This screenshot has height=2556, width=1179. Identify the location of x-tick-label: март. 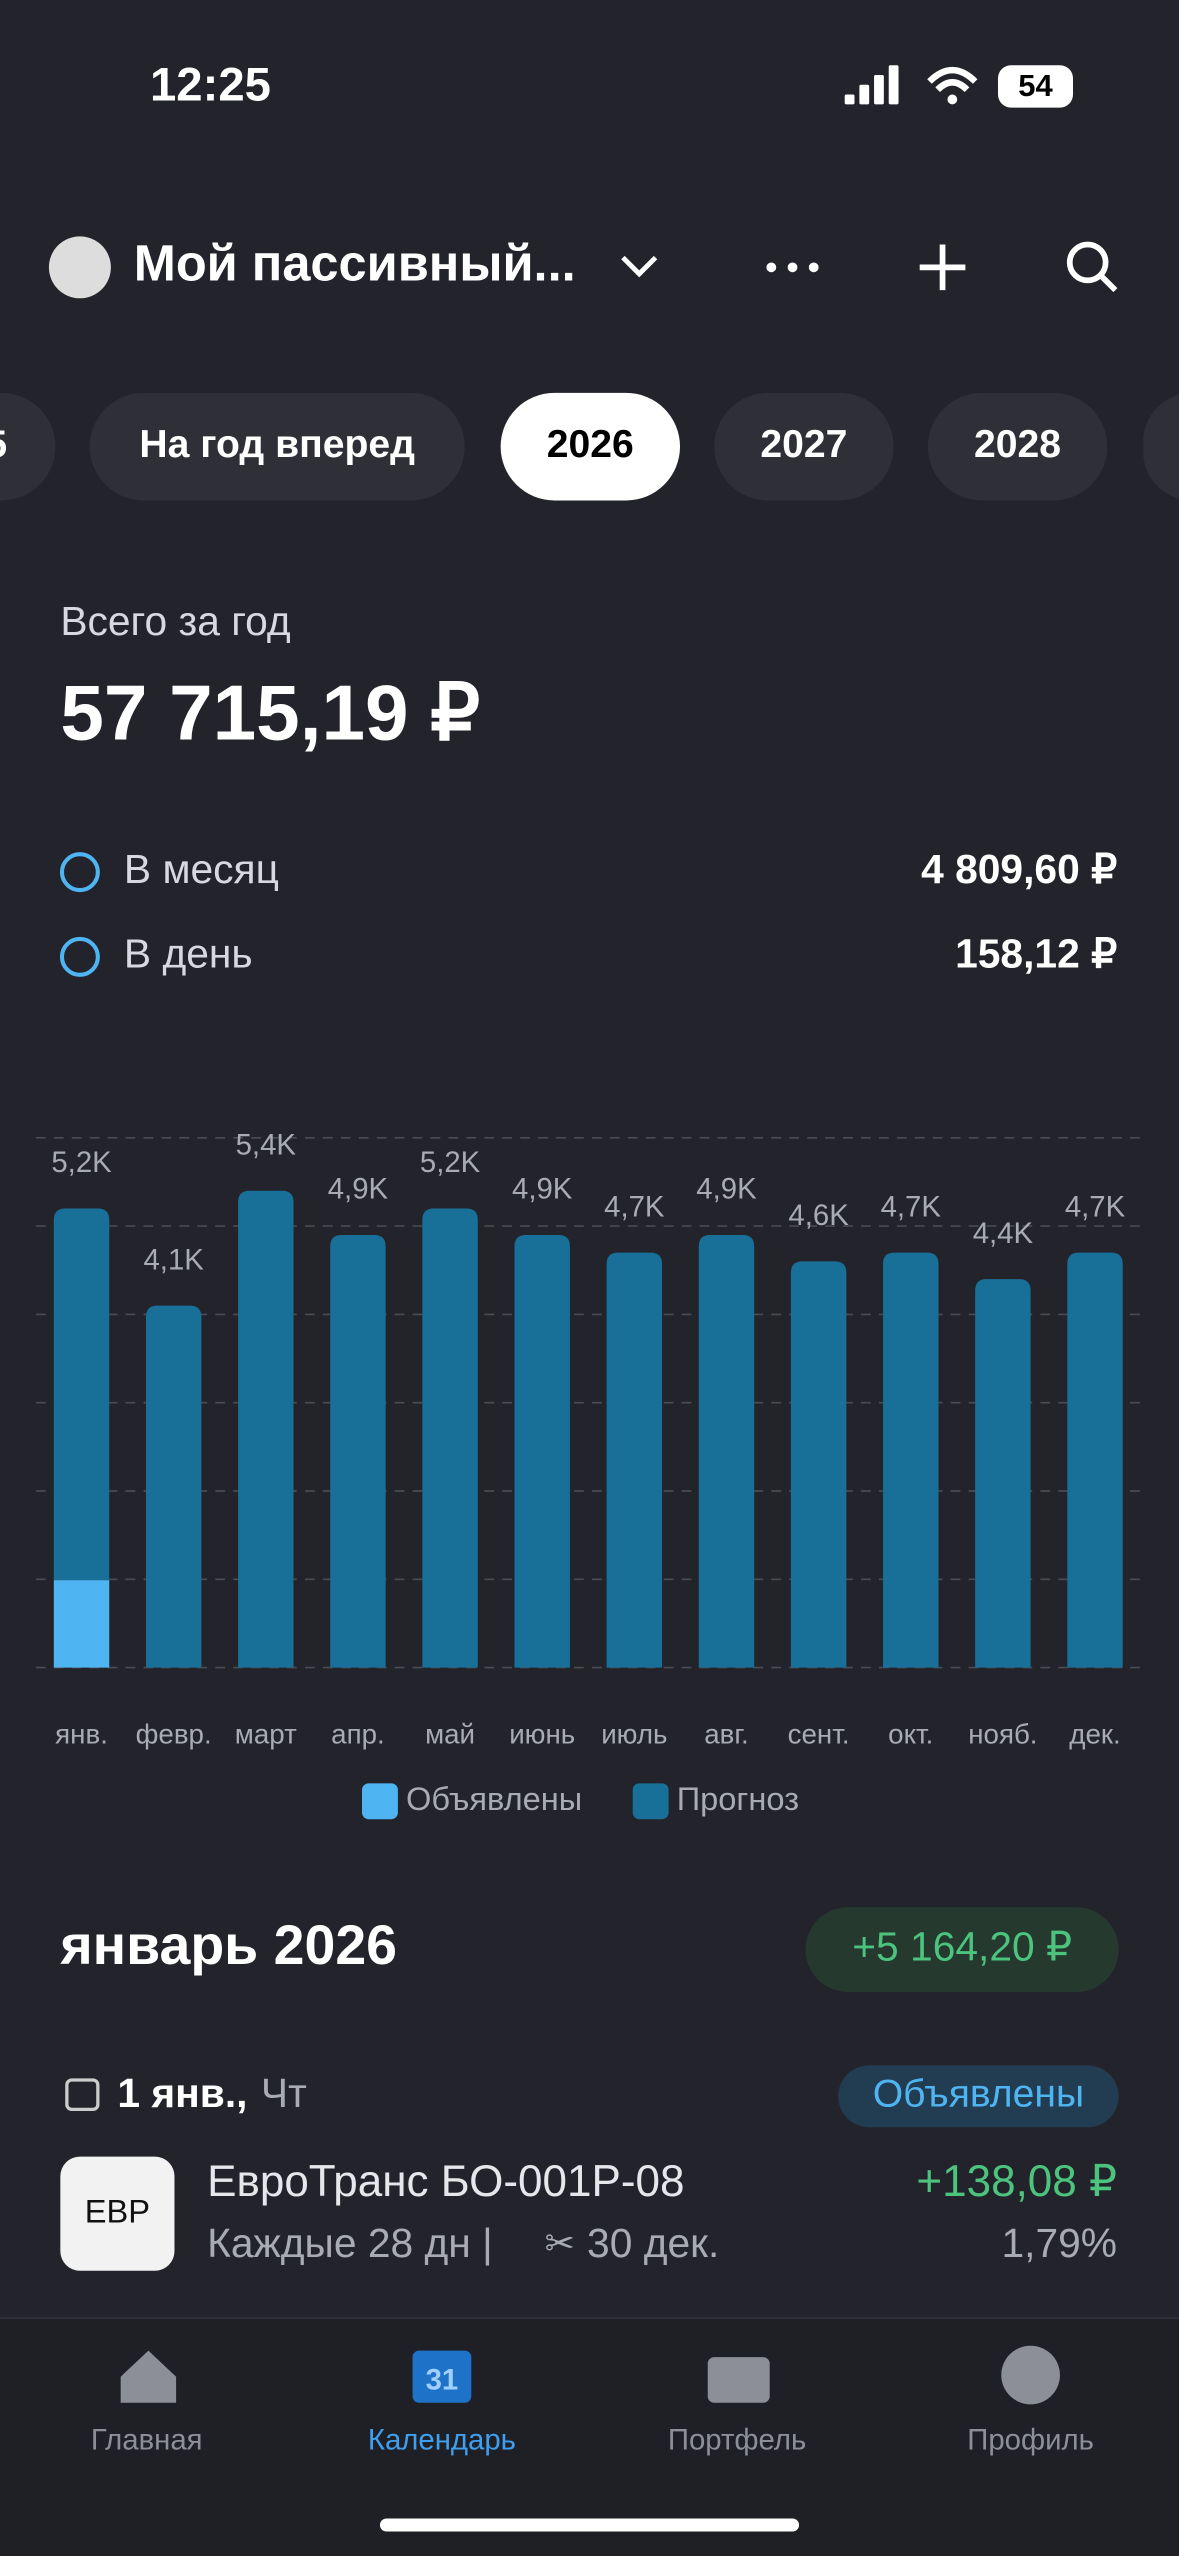
(266, 1733).